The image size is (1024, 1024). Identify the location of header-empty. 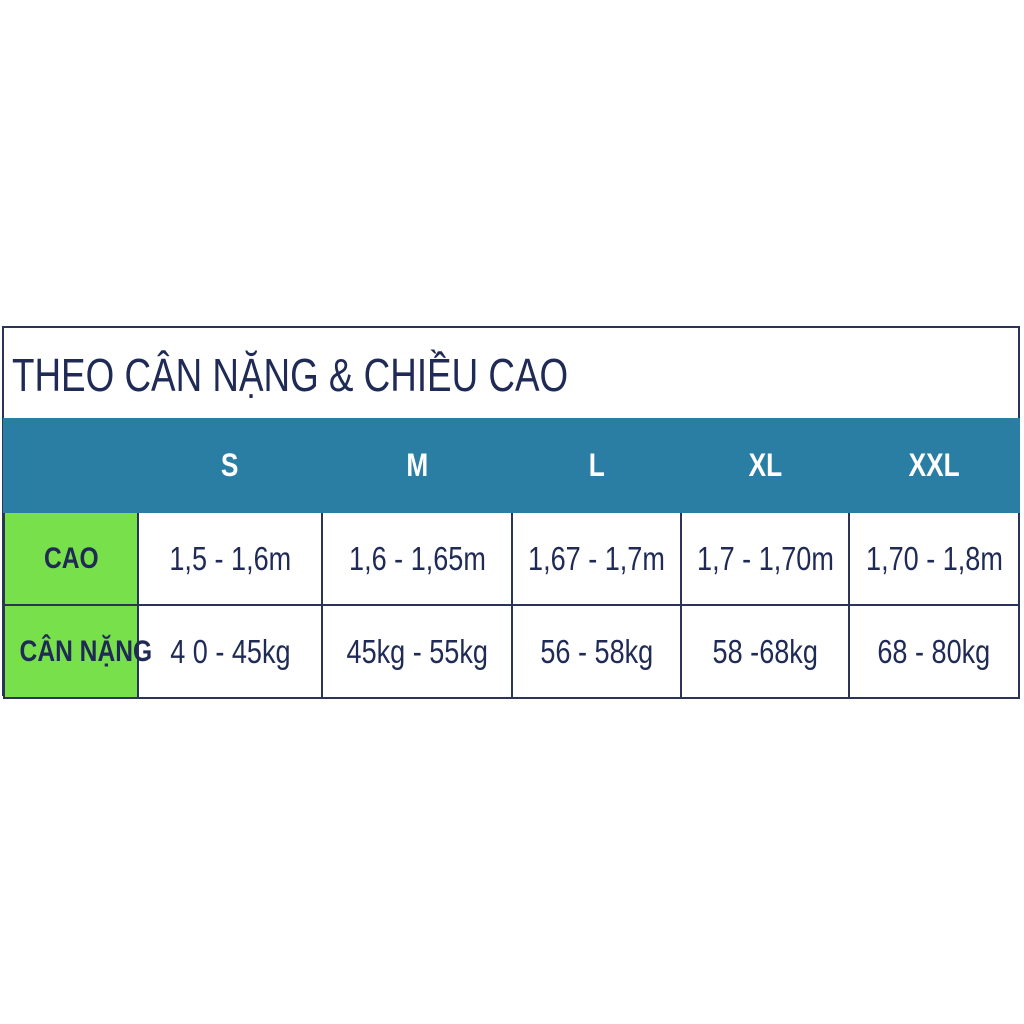
(71, 465).